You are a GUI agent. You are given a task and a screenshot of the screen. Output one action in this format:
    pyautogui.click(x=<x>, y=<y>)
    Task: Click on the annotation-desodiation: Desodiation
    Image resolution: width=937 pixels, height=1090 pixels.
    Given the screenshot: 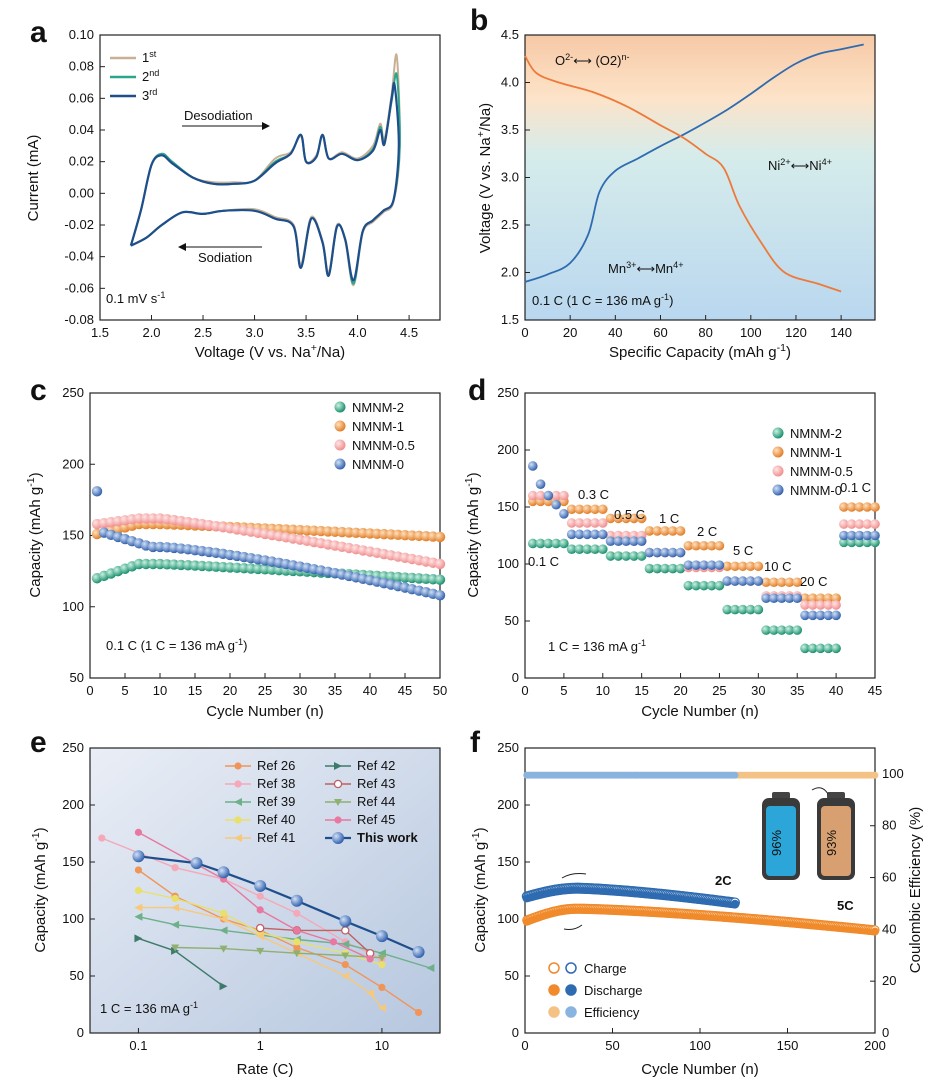 What is the action you would take?
    pyautogui.click(x=218, y=115)
    